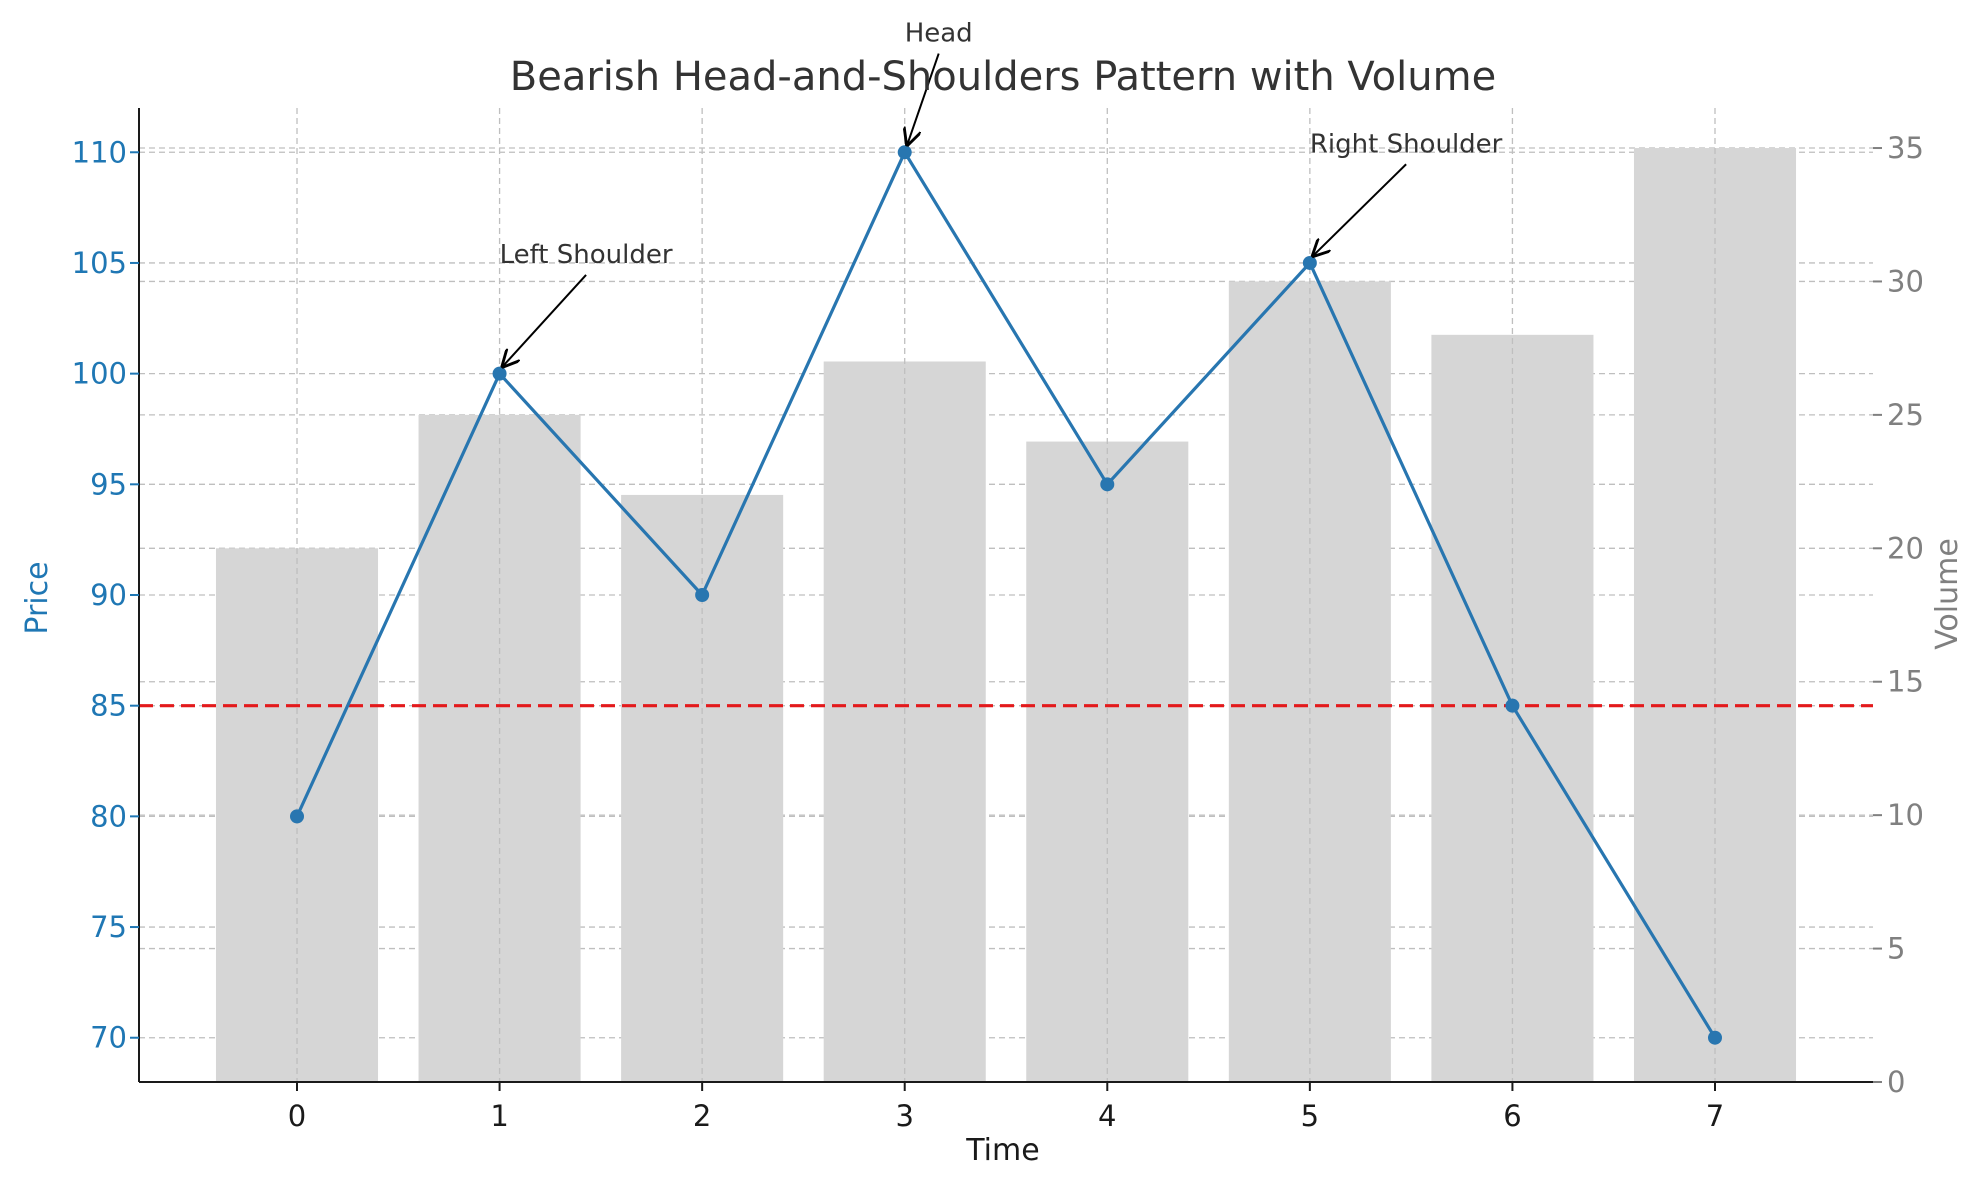  I want to click on y2-tick-label: 15, so click(1905, 682).